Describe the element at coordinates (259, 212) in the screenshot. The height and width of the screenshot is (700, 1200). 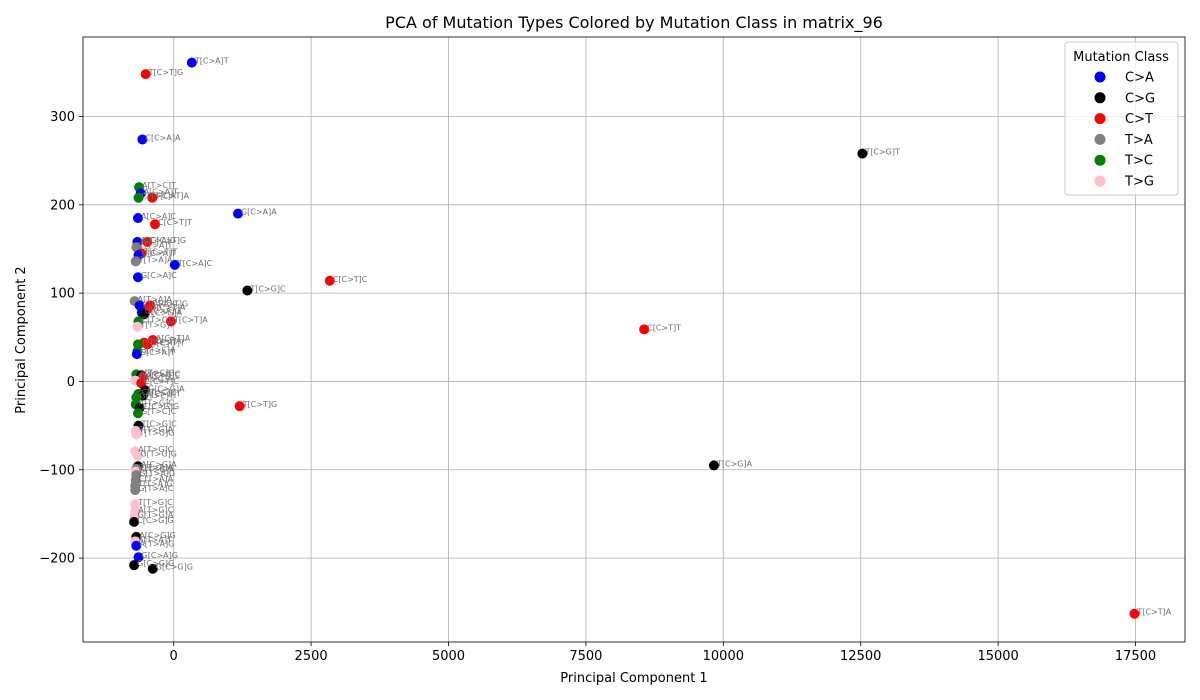
I see `data-label: G[C>A]A` at that location.